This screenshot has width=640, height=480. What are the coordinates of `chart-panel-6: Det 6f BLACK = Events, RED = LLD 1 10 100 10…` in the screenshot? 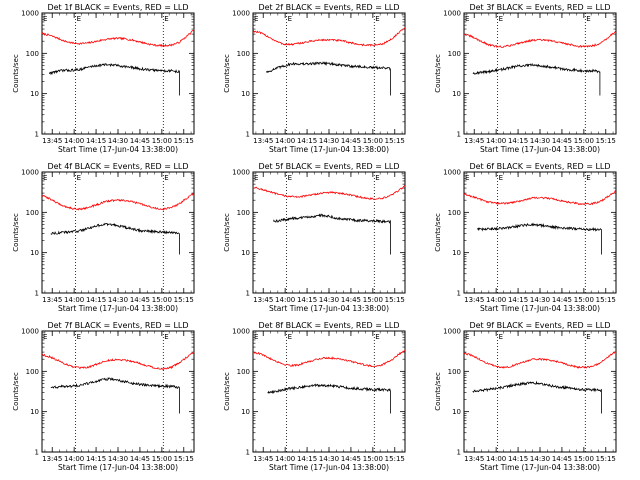 It's located at (525, 237).